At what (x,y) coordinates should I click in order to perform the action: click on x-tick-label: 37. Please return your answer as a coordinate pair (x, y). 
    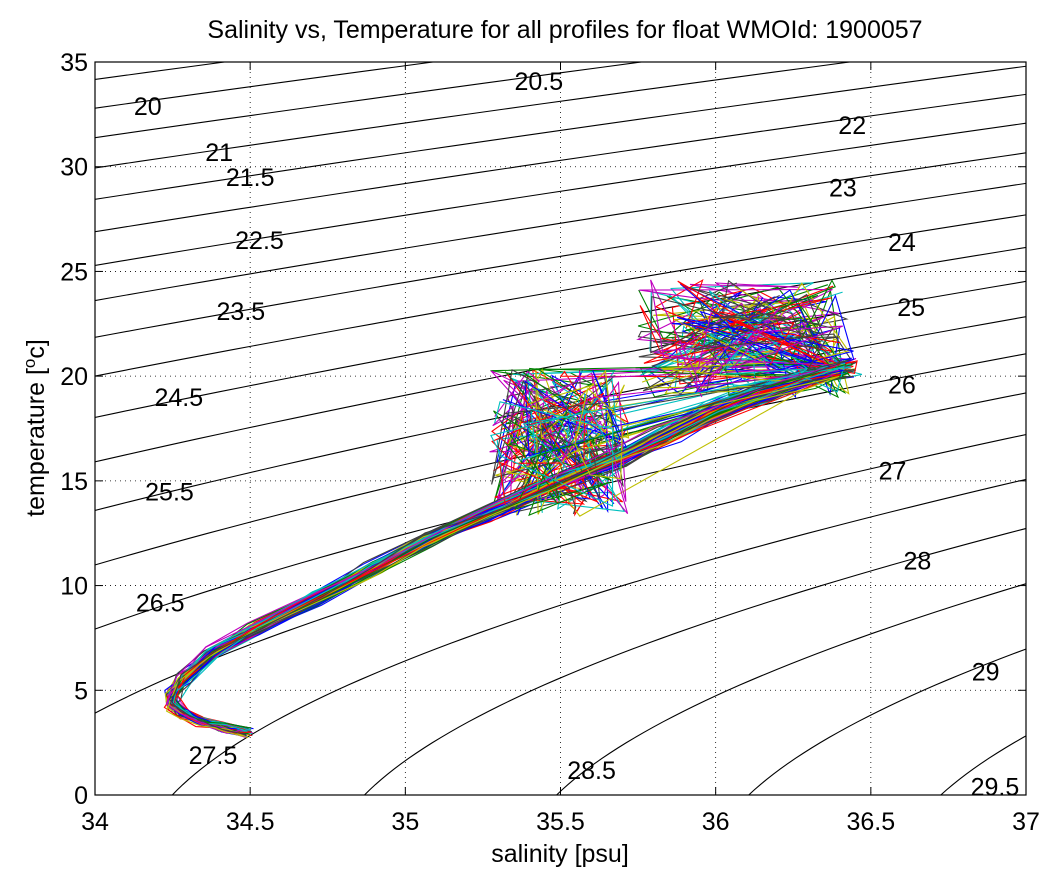
    Looking at the image, I should click on (1026, 822).